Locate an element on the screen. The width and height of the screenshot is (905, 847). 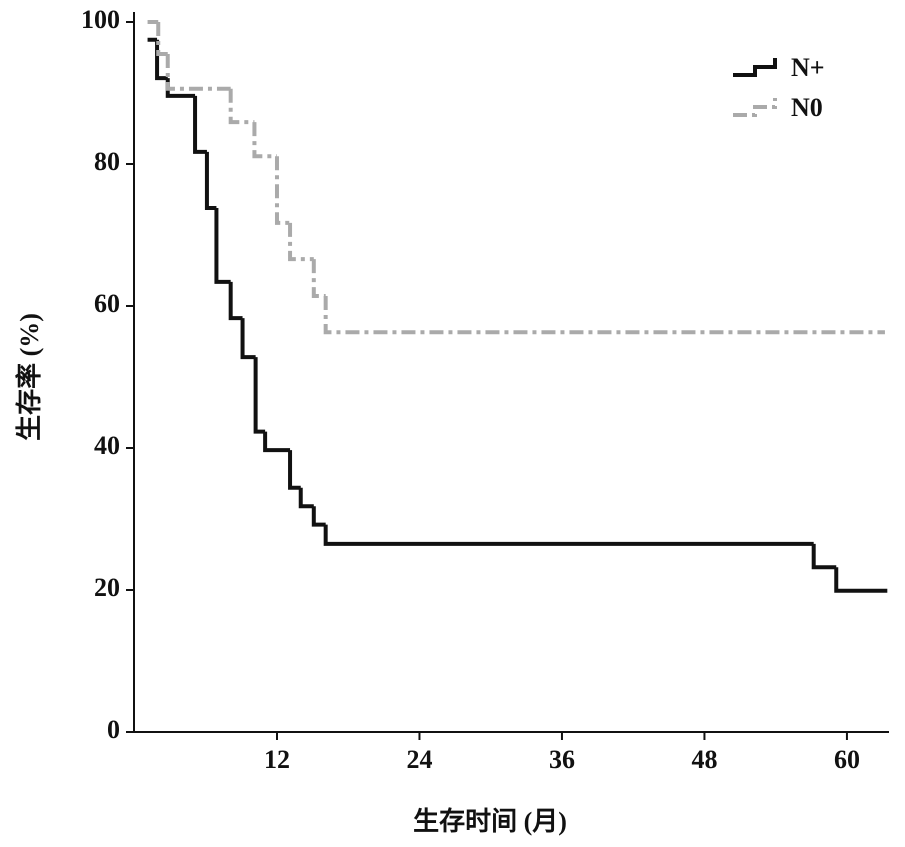
y-tick-label: 60 is located at coordinates (107, 303).